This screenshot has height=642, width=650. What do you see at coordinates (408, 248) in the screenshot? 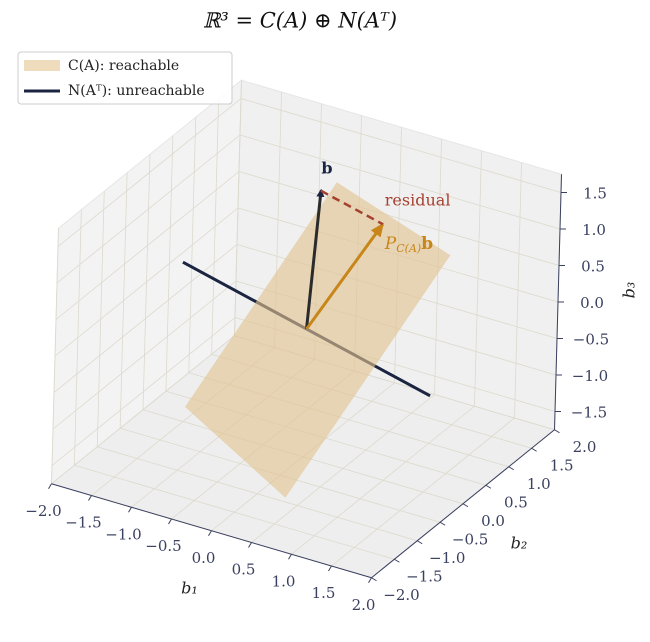
I see `projection-label-part: C(A)` at bounding box center [408, 248].